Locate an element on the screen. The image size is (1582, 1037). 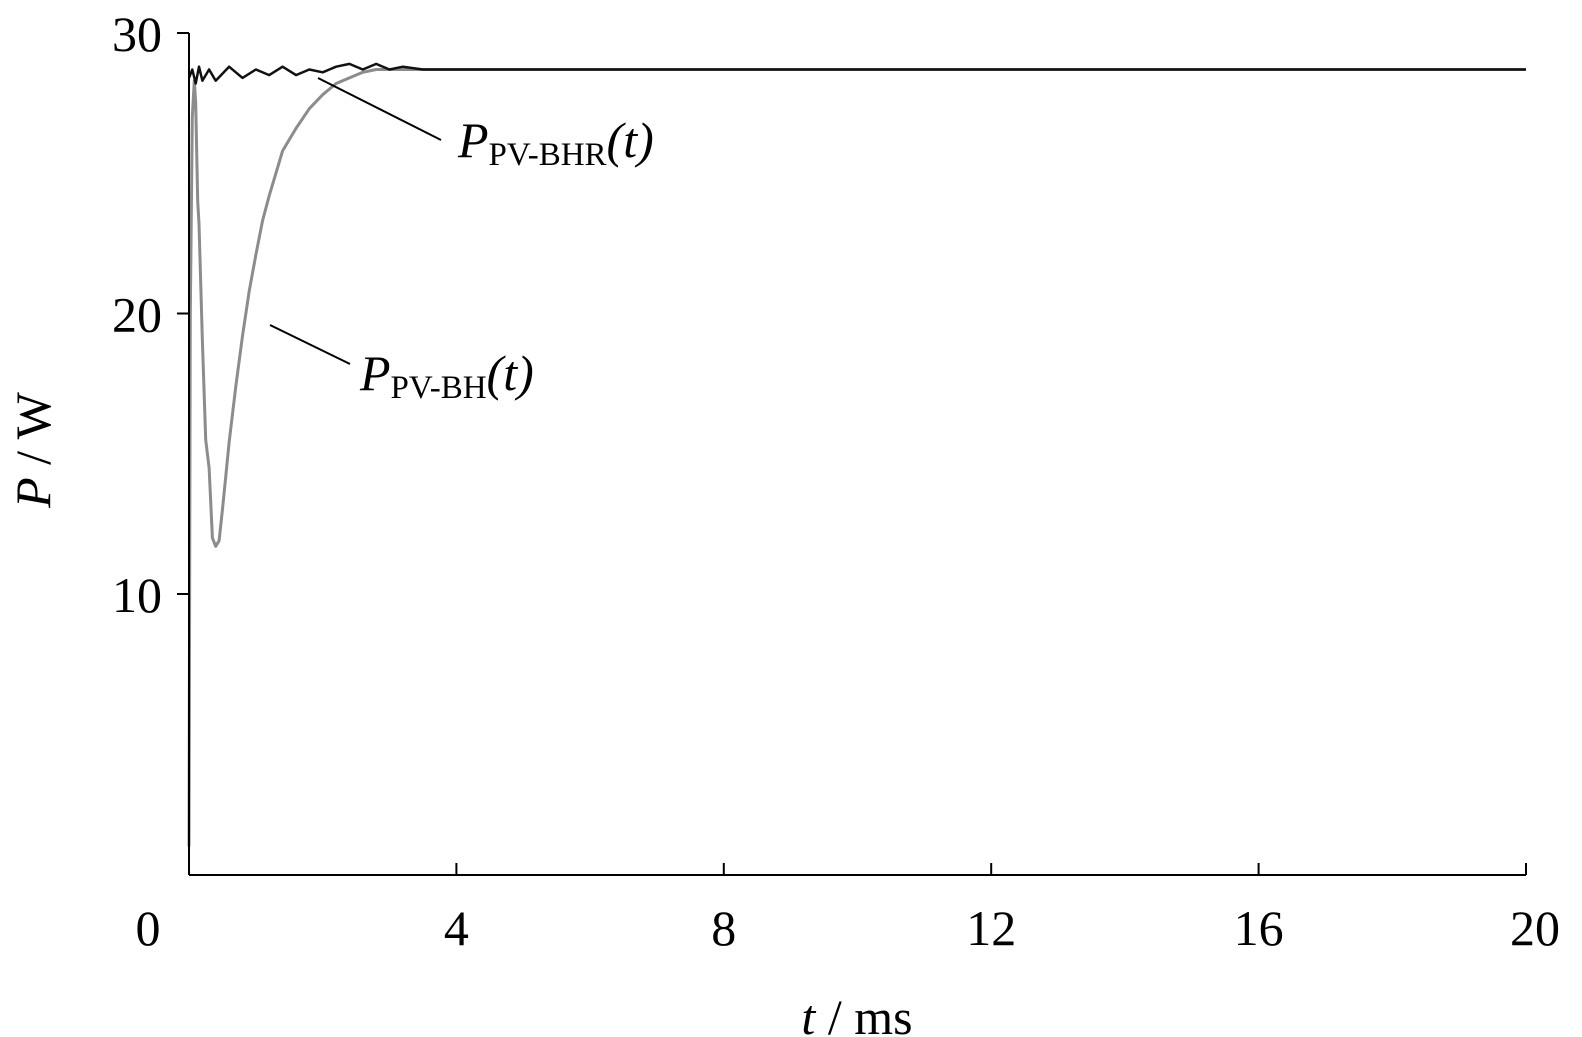
y-axis-variable: P is located at coordinates (33, 493).